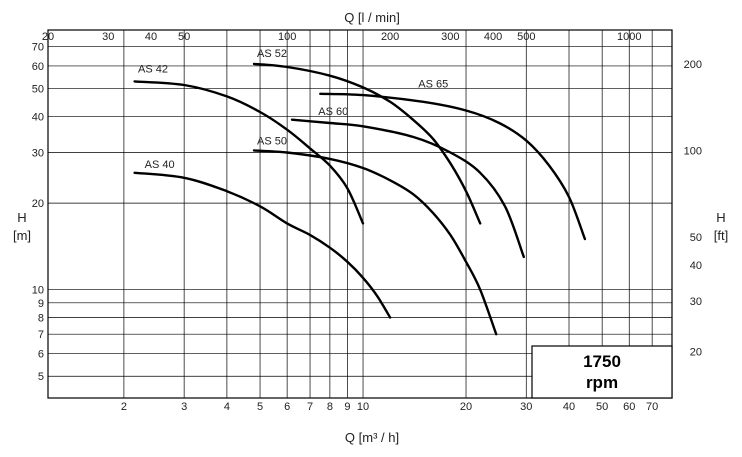 The width and height of the screenshot is (742, 457). Describe the element at coordinates (38, 291) in the screenshot. I see `left-tick-label: 10` at that location.